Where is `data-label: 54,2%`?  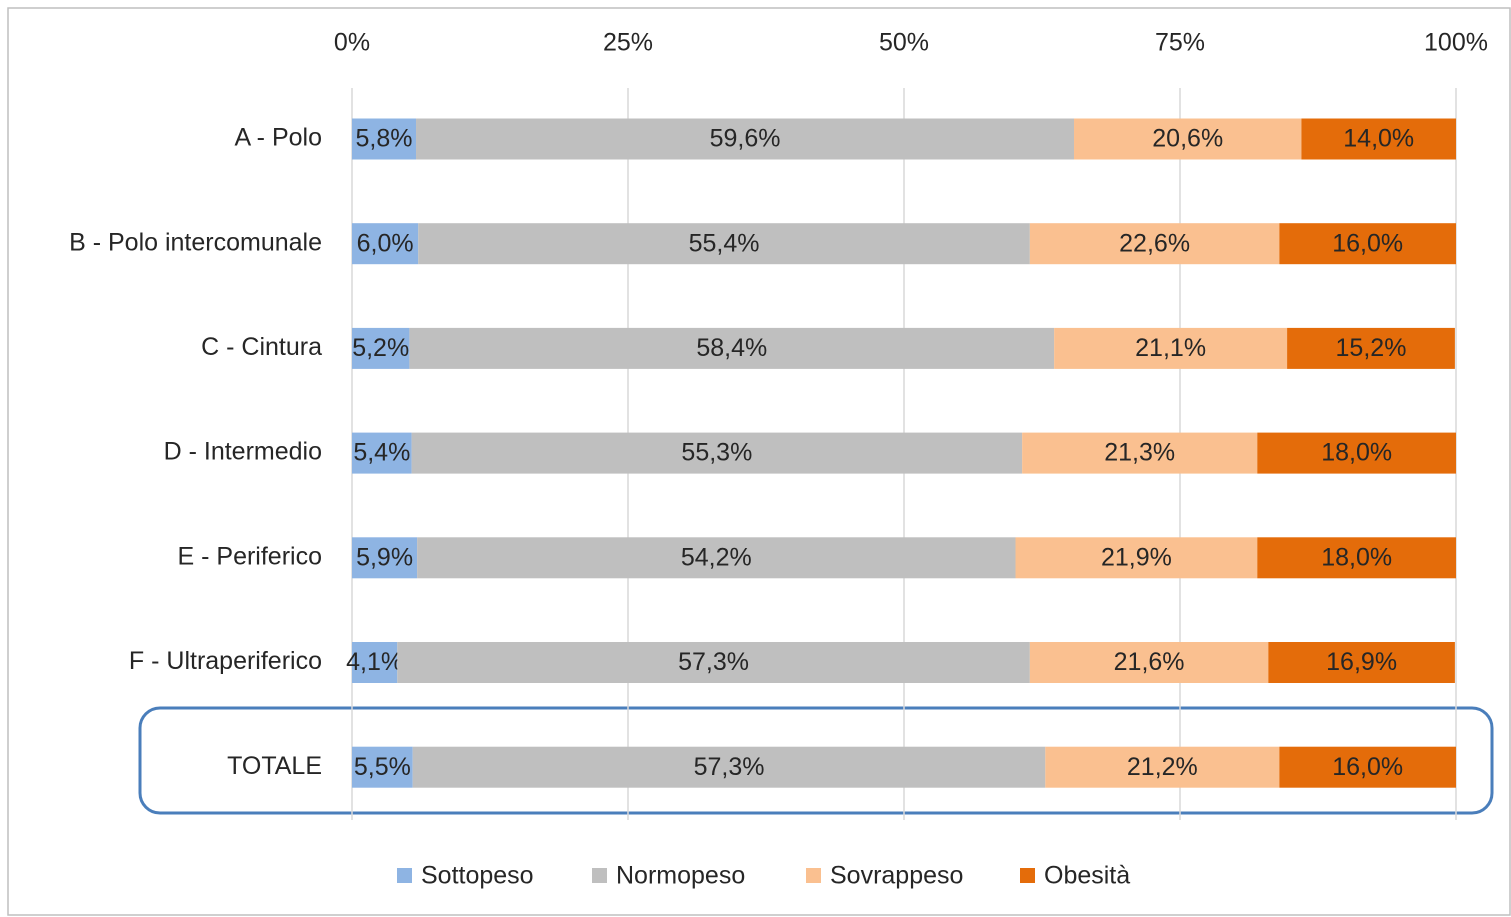 data-label: 54,2% is located at coordinates (716, 557).